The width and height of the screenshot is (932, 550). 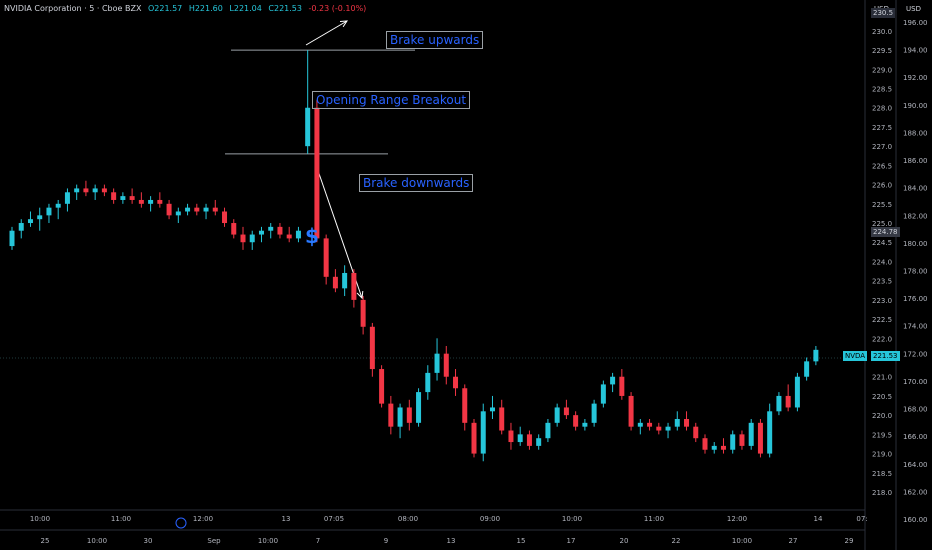 What do you see at coordinates (882, 243) in the screenshot?
I see `price-tick-inner: 224.5` at bounding box center [882, 243].